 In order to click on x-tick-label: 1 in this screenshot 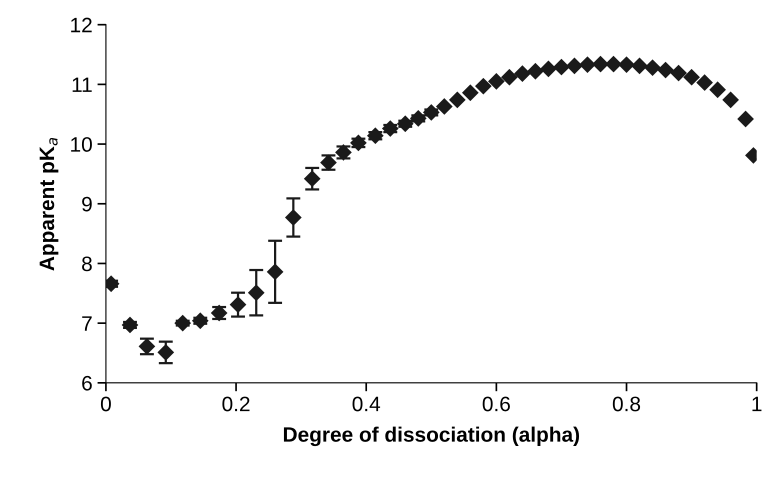, I will do `click(757, 404)`.